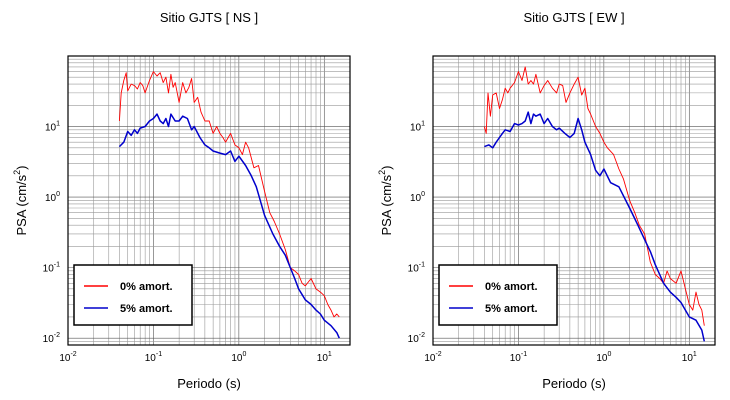  What do you see at coordinates (209, 17) in the screenshot?
I see `chart-title: Sitio GJTS [ NS ]` at bounding box center [209, 17].